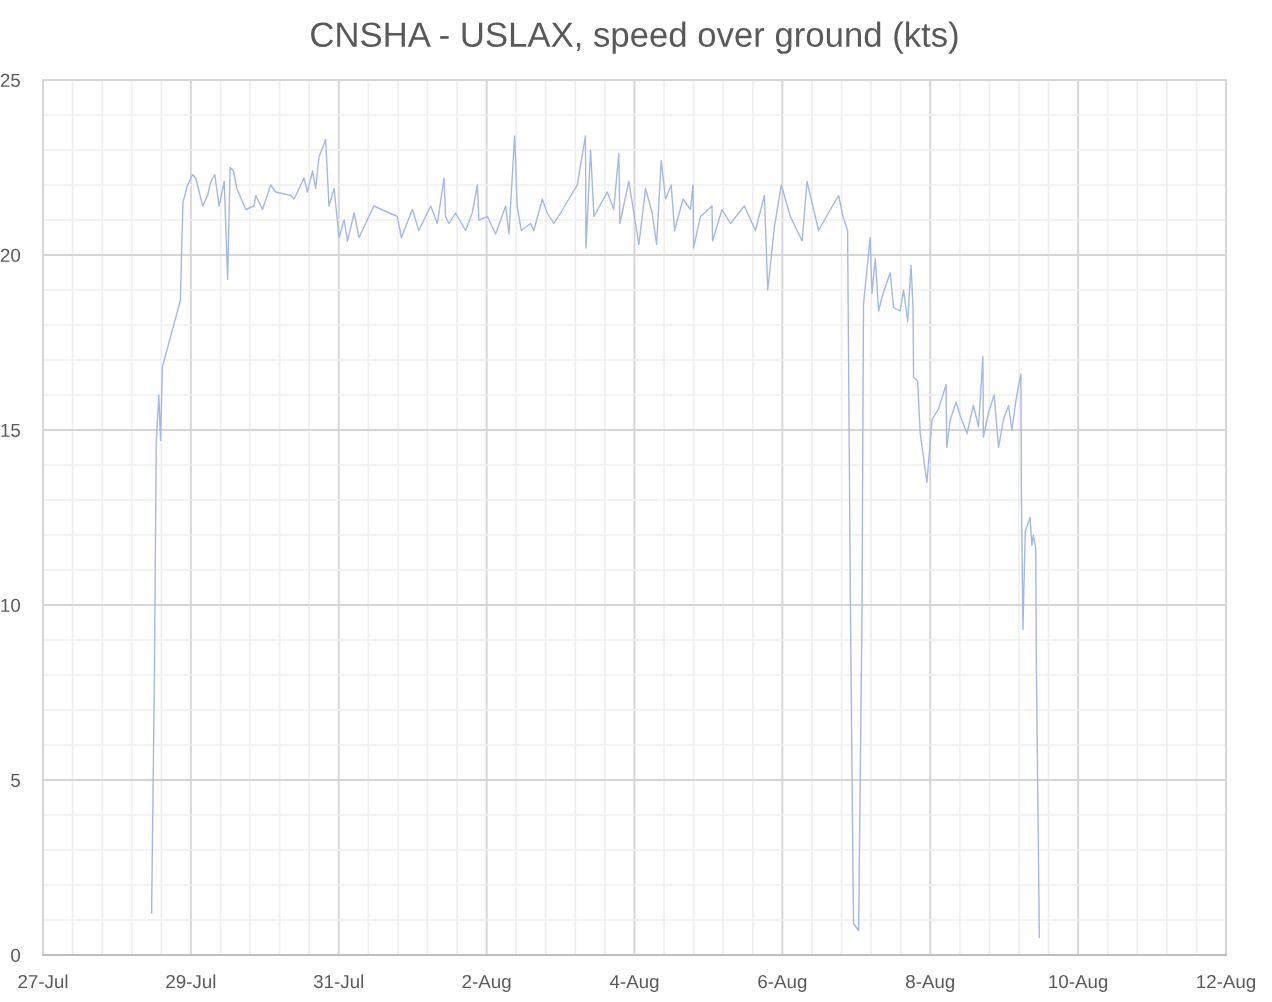 The image size is (1272, 1002). Describe the element at coordinates (782, 983) in the screenshot. I see `x-tick-label: 6-Aug` at that location.